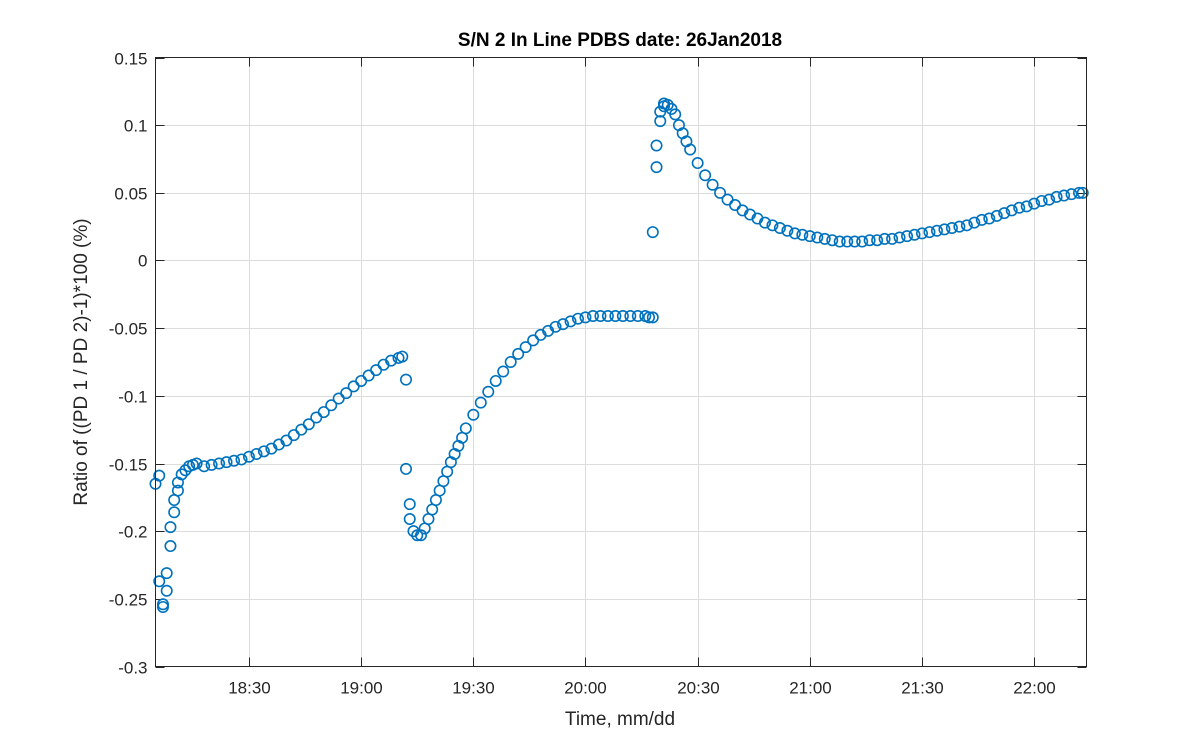 The height and width of the screenshot is (750, 1200). What do you see at coordinates (128, 364) in the screenshot?
I see `y-tick-labels: 0.15 0.1 0.05 0 -0.05 -0.1 -0.15 -0.2 -0.25 -0.3` at bounding box center [128, 364].